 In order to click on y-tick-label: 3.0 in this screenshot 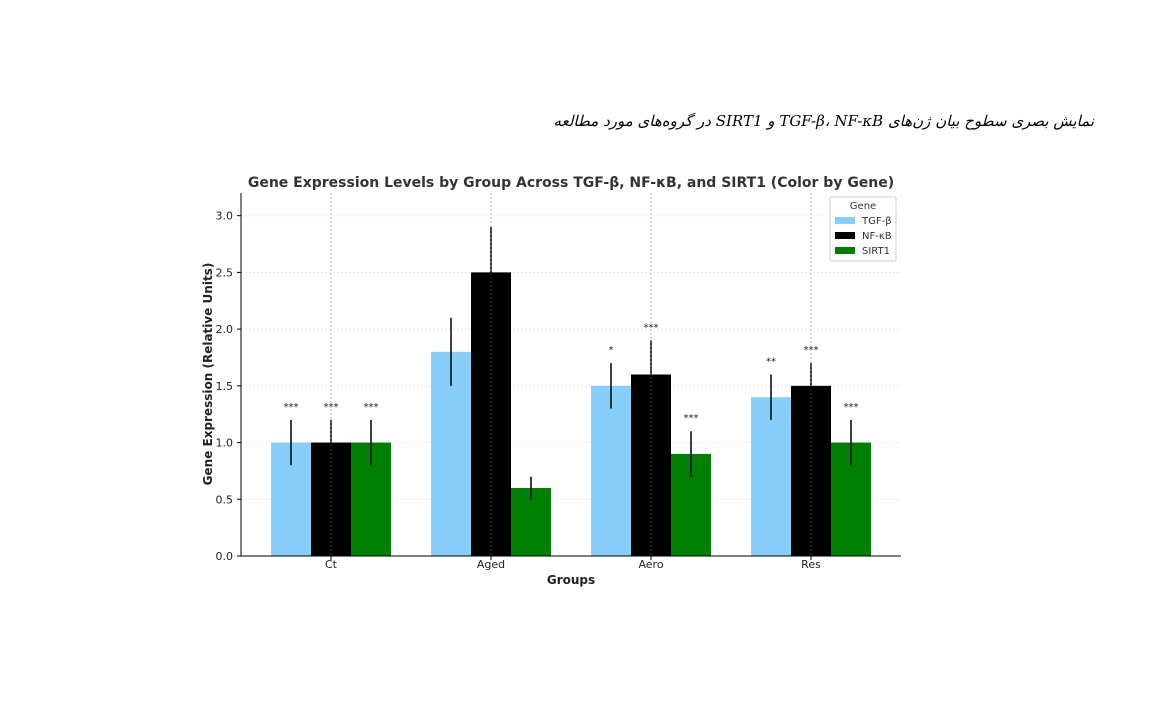, I will do `click(225, 216)`.